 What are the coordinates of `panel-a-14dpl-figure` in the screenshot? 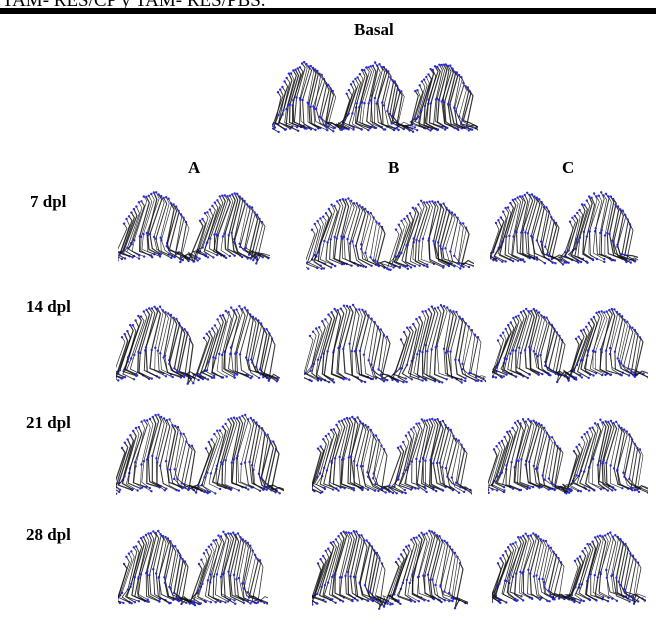 It's located at (198, 345).